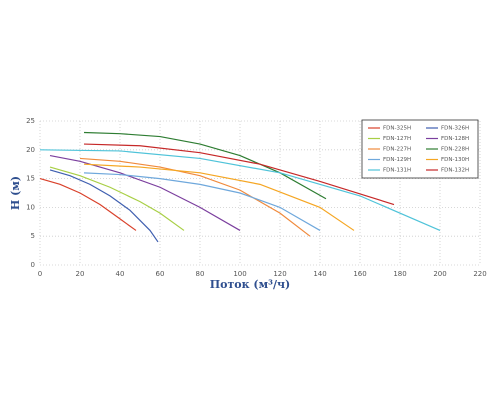 The width and height of the screenshot is (500, 404). Describe the element at coordinates (479, 274) in the screenshot. I see `x-tick-label: 220` at that location.